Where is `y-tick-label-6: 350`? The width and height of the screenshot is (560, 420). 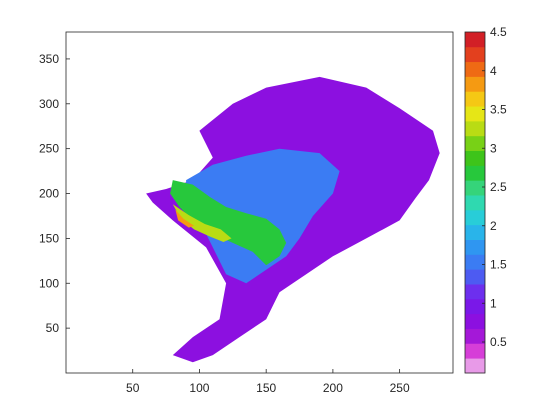
y-tick-label-6: 350 is located at coordinates (49, 59).